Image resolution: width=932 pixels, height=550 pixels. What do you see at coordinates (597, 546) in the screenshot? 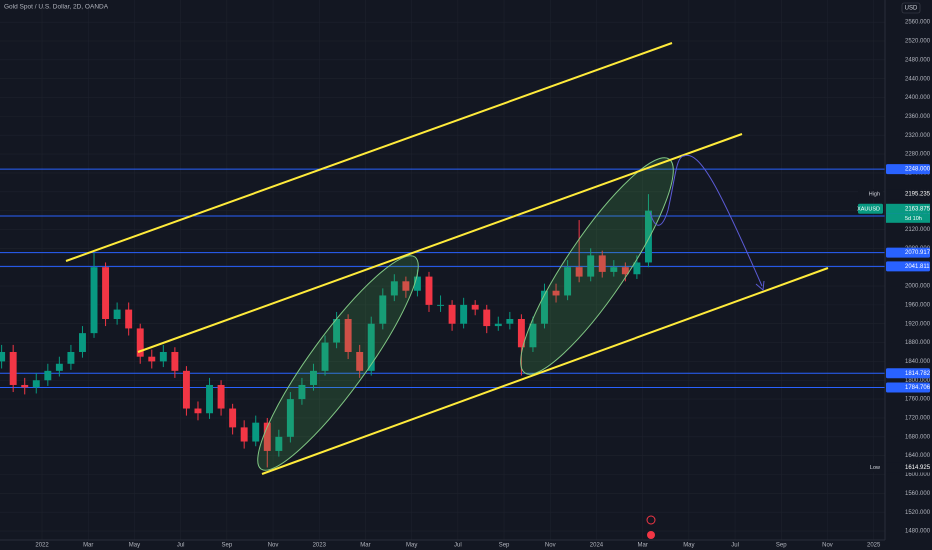
I see `x-tick-label: 2024` at bounding box center [597, 546].